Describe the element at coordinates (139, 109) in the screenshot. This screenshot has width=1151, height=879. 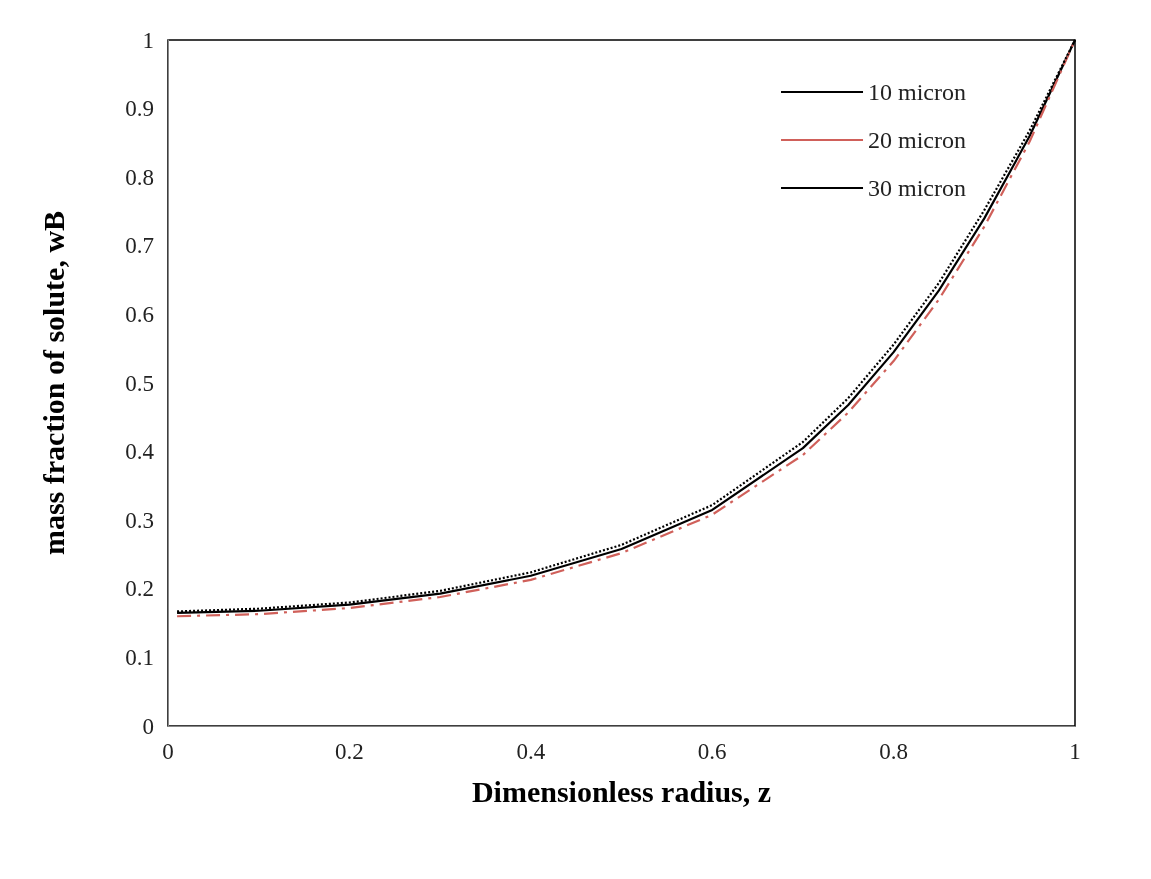
I see `y-tick-label: 0.9` at that location.